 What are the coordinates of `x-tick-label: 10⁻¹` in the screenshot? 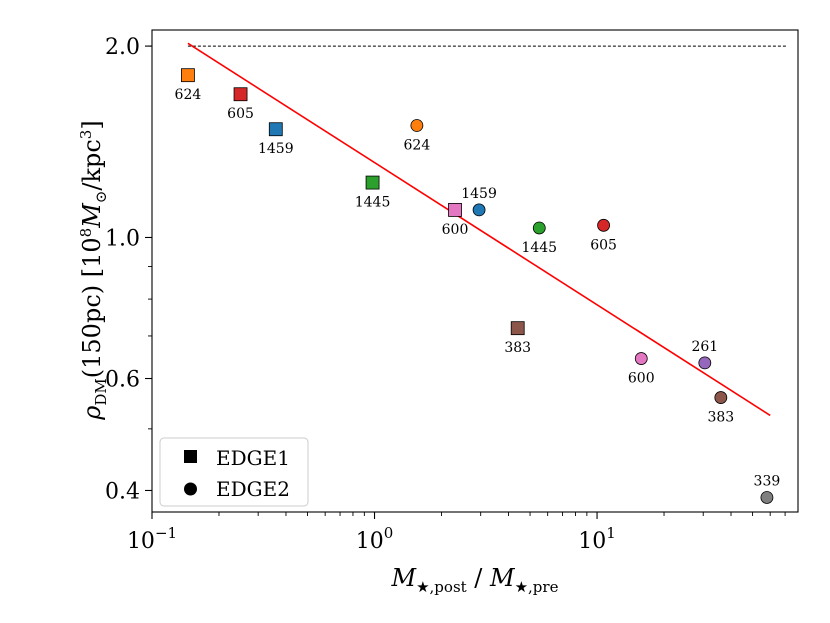 It's located at (152, 539).